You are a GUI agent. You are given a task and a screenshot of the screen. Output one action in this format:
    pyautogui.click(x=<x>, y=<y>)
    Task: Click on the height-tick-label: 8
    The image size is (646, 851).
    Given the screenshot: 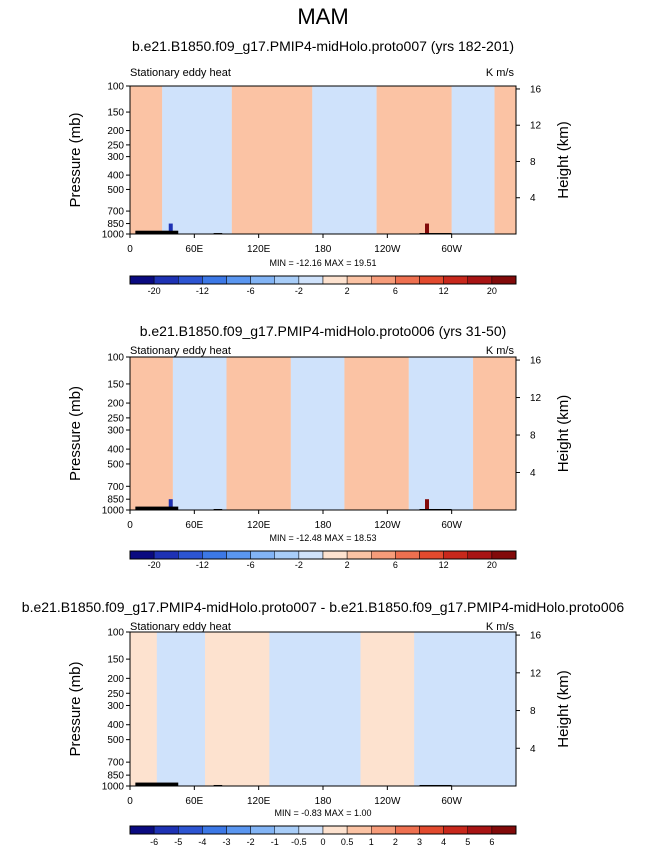 What is the action you would take?
    pyautogui.click(x=533, y=436)
    